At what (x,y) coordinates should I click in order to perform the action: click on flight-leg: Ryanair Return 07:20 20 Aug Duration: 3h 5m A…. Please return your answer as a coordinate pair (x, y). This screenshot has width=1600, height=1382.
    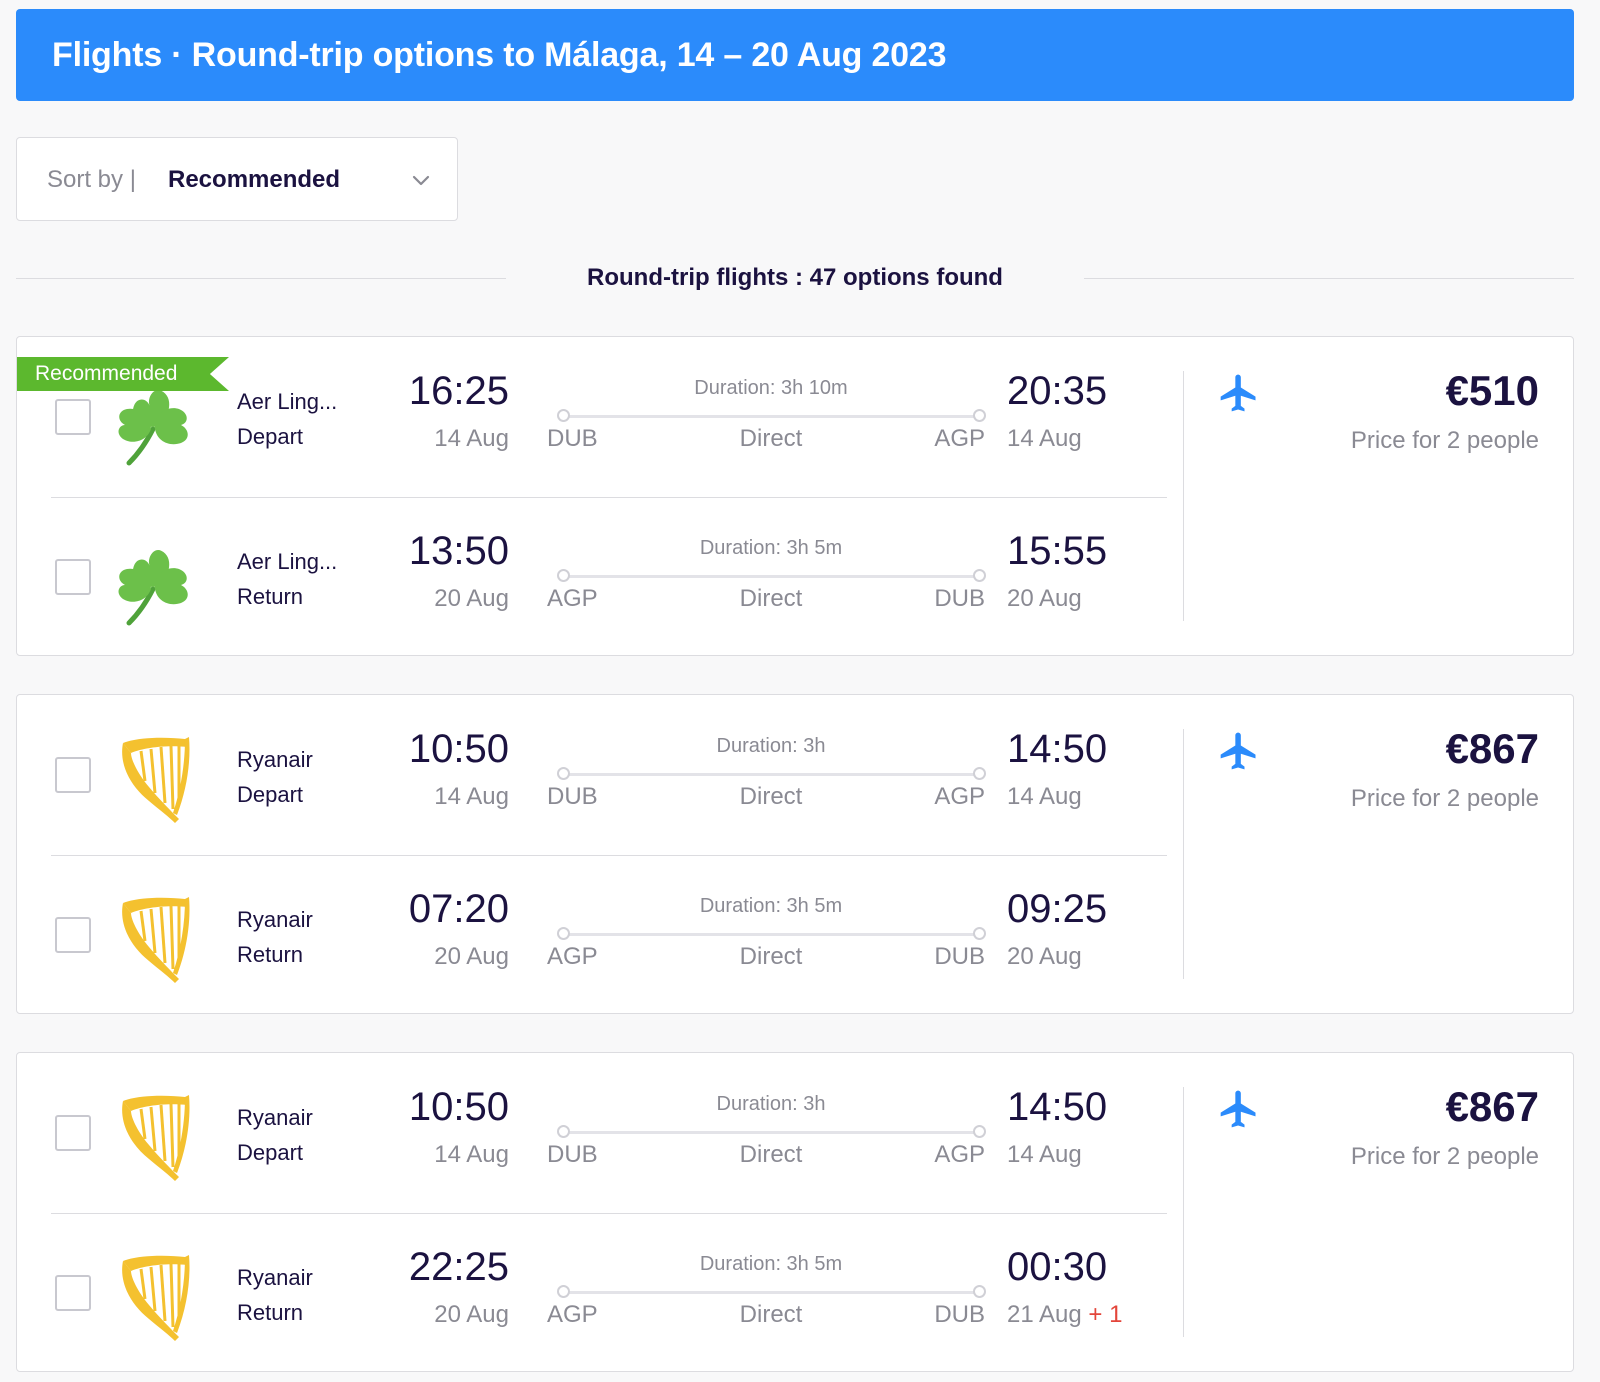
    Looking at the image, I should click on (597, 935).